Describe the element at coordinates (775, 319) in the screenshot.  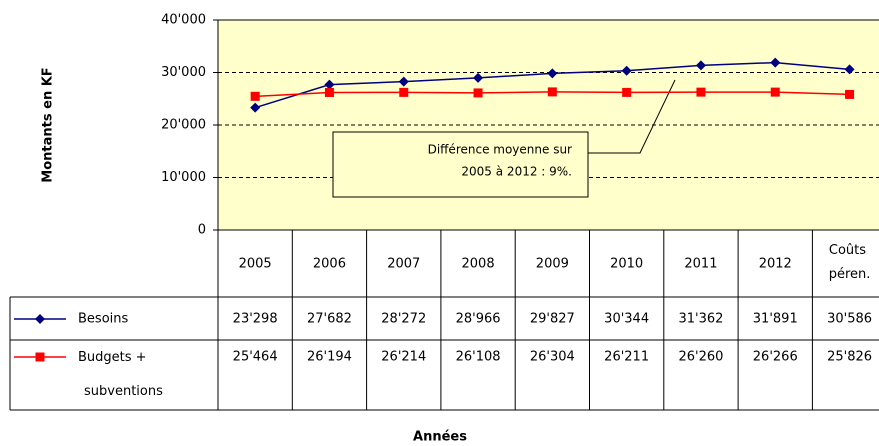
I see `data-label: 31'891` at that location.